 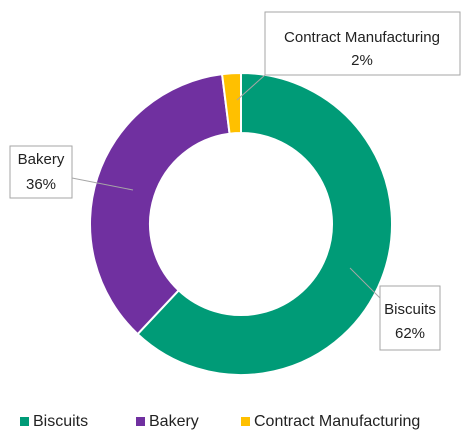 I want to click on data-label-value: 36%, so click(x=41, y=184).